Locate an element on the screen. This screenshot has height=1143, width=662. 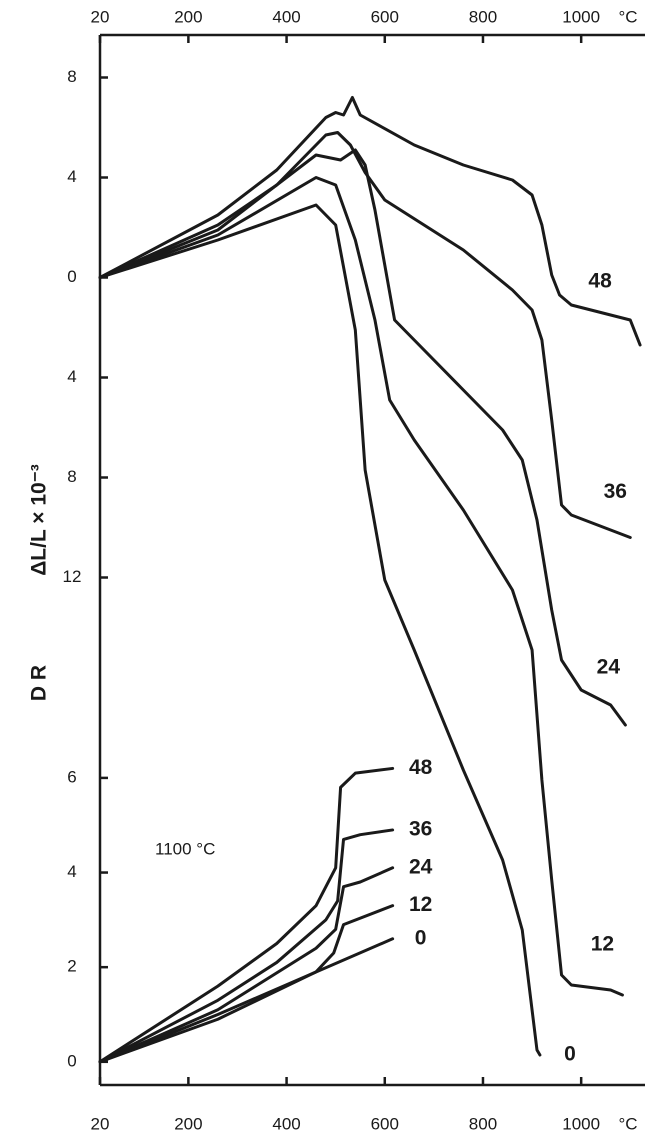
y2-tick-label: 0 is located at coordinates (71, 1060).